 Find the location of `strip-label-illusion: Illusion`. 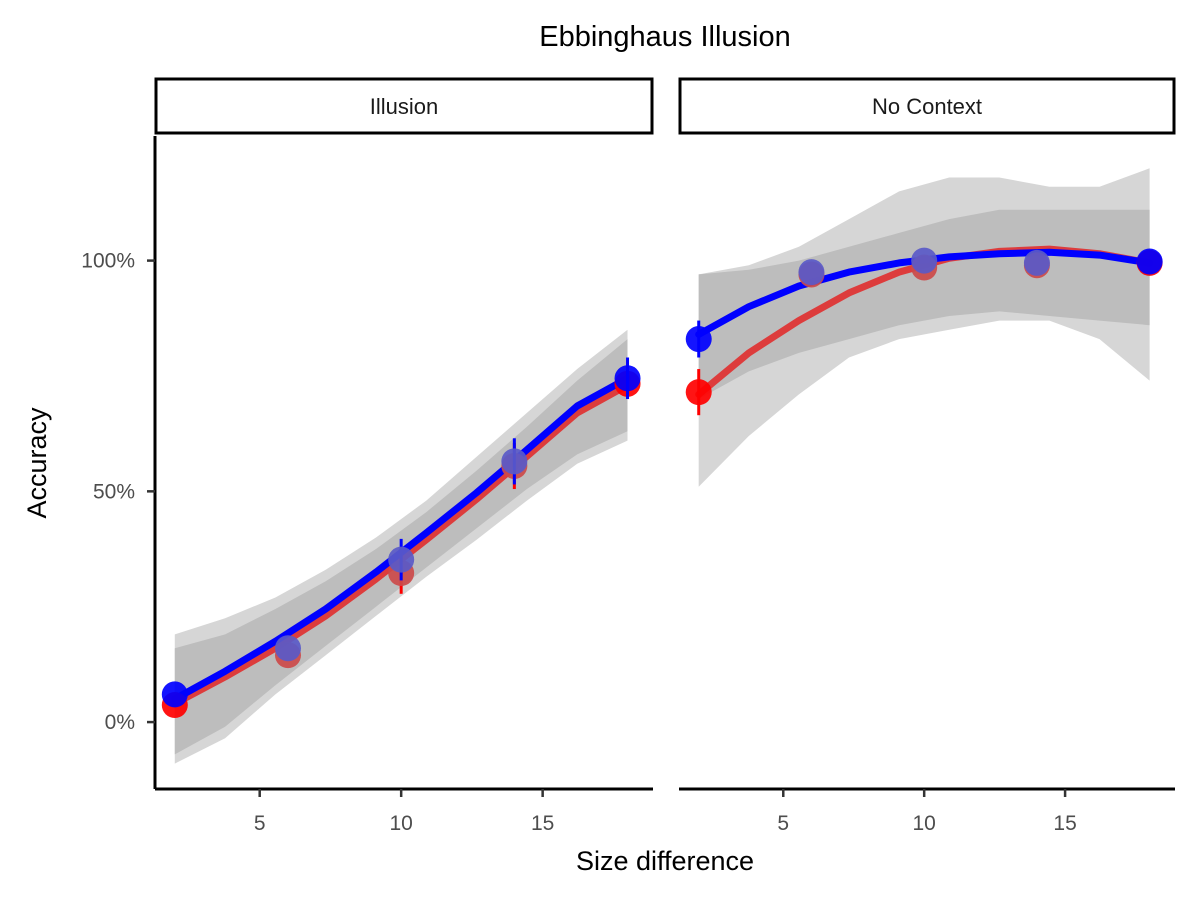

strip-label-illusion: Illusion is located at coordinates (404, 106).